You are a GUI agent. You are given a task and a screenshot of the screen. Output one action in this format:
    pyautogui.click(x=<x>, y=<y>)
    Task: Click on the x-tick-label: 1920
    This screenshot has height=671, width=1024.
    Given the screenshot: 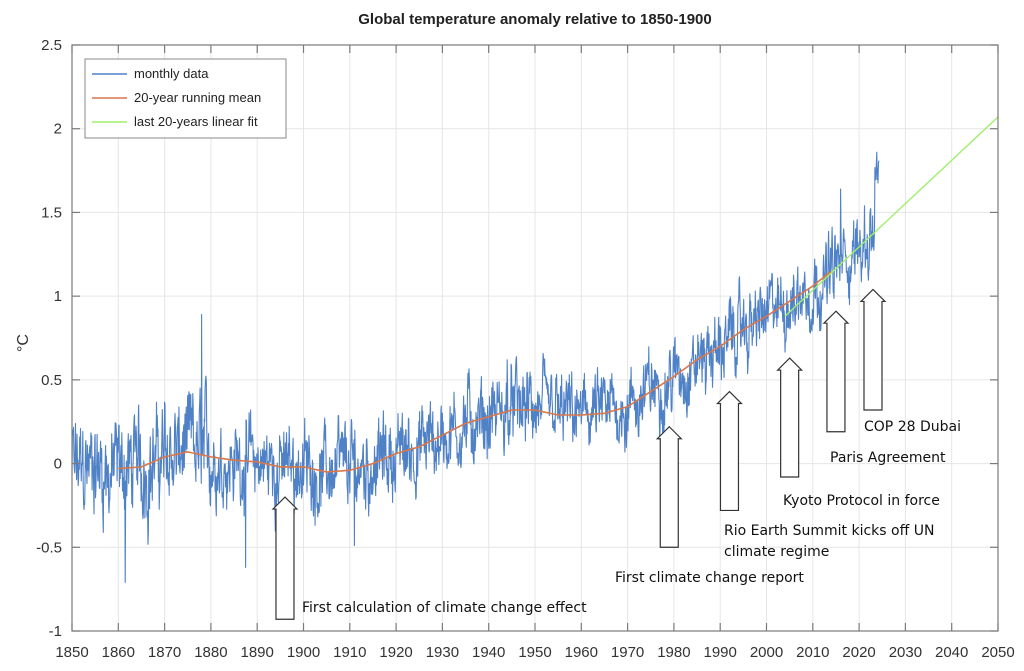 What is the action you would take?
    pyautogui.click(x=395, y=652)
    